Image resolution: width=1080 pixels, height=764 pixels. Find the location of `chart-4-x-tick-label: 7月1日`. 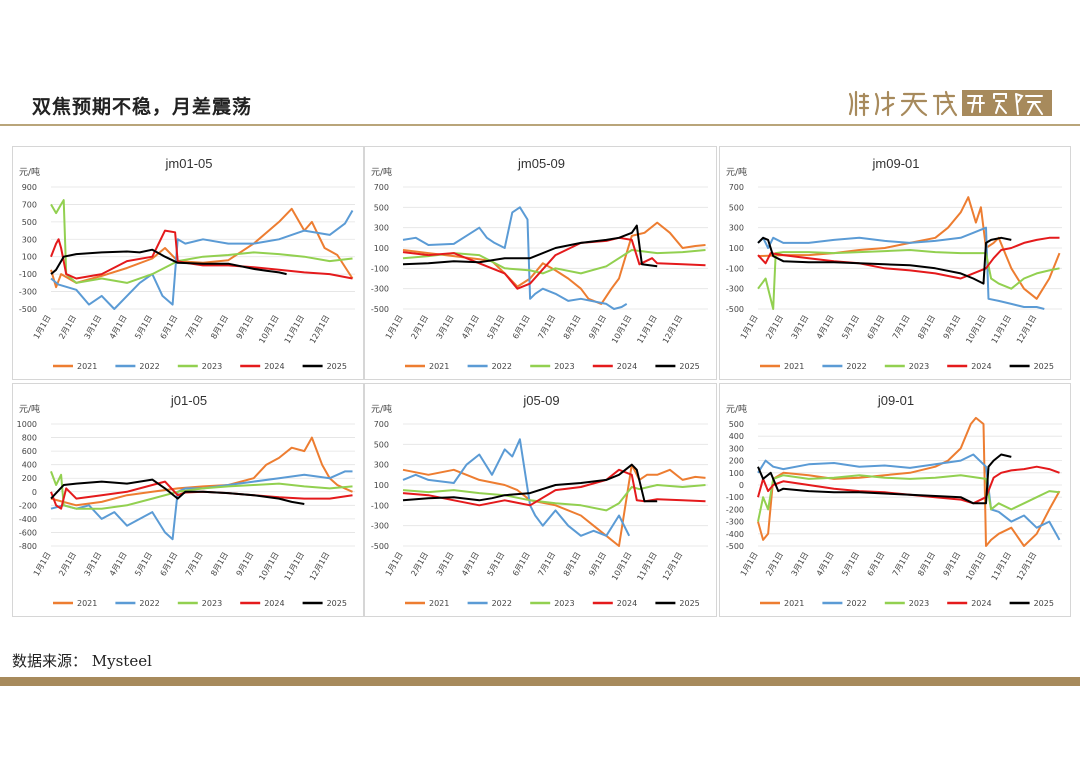

chart-4-x-tick-label: 7月1日 is located at coordinates (546, 564).